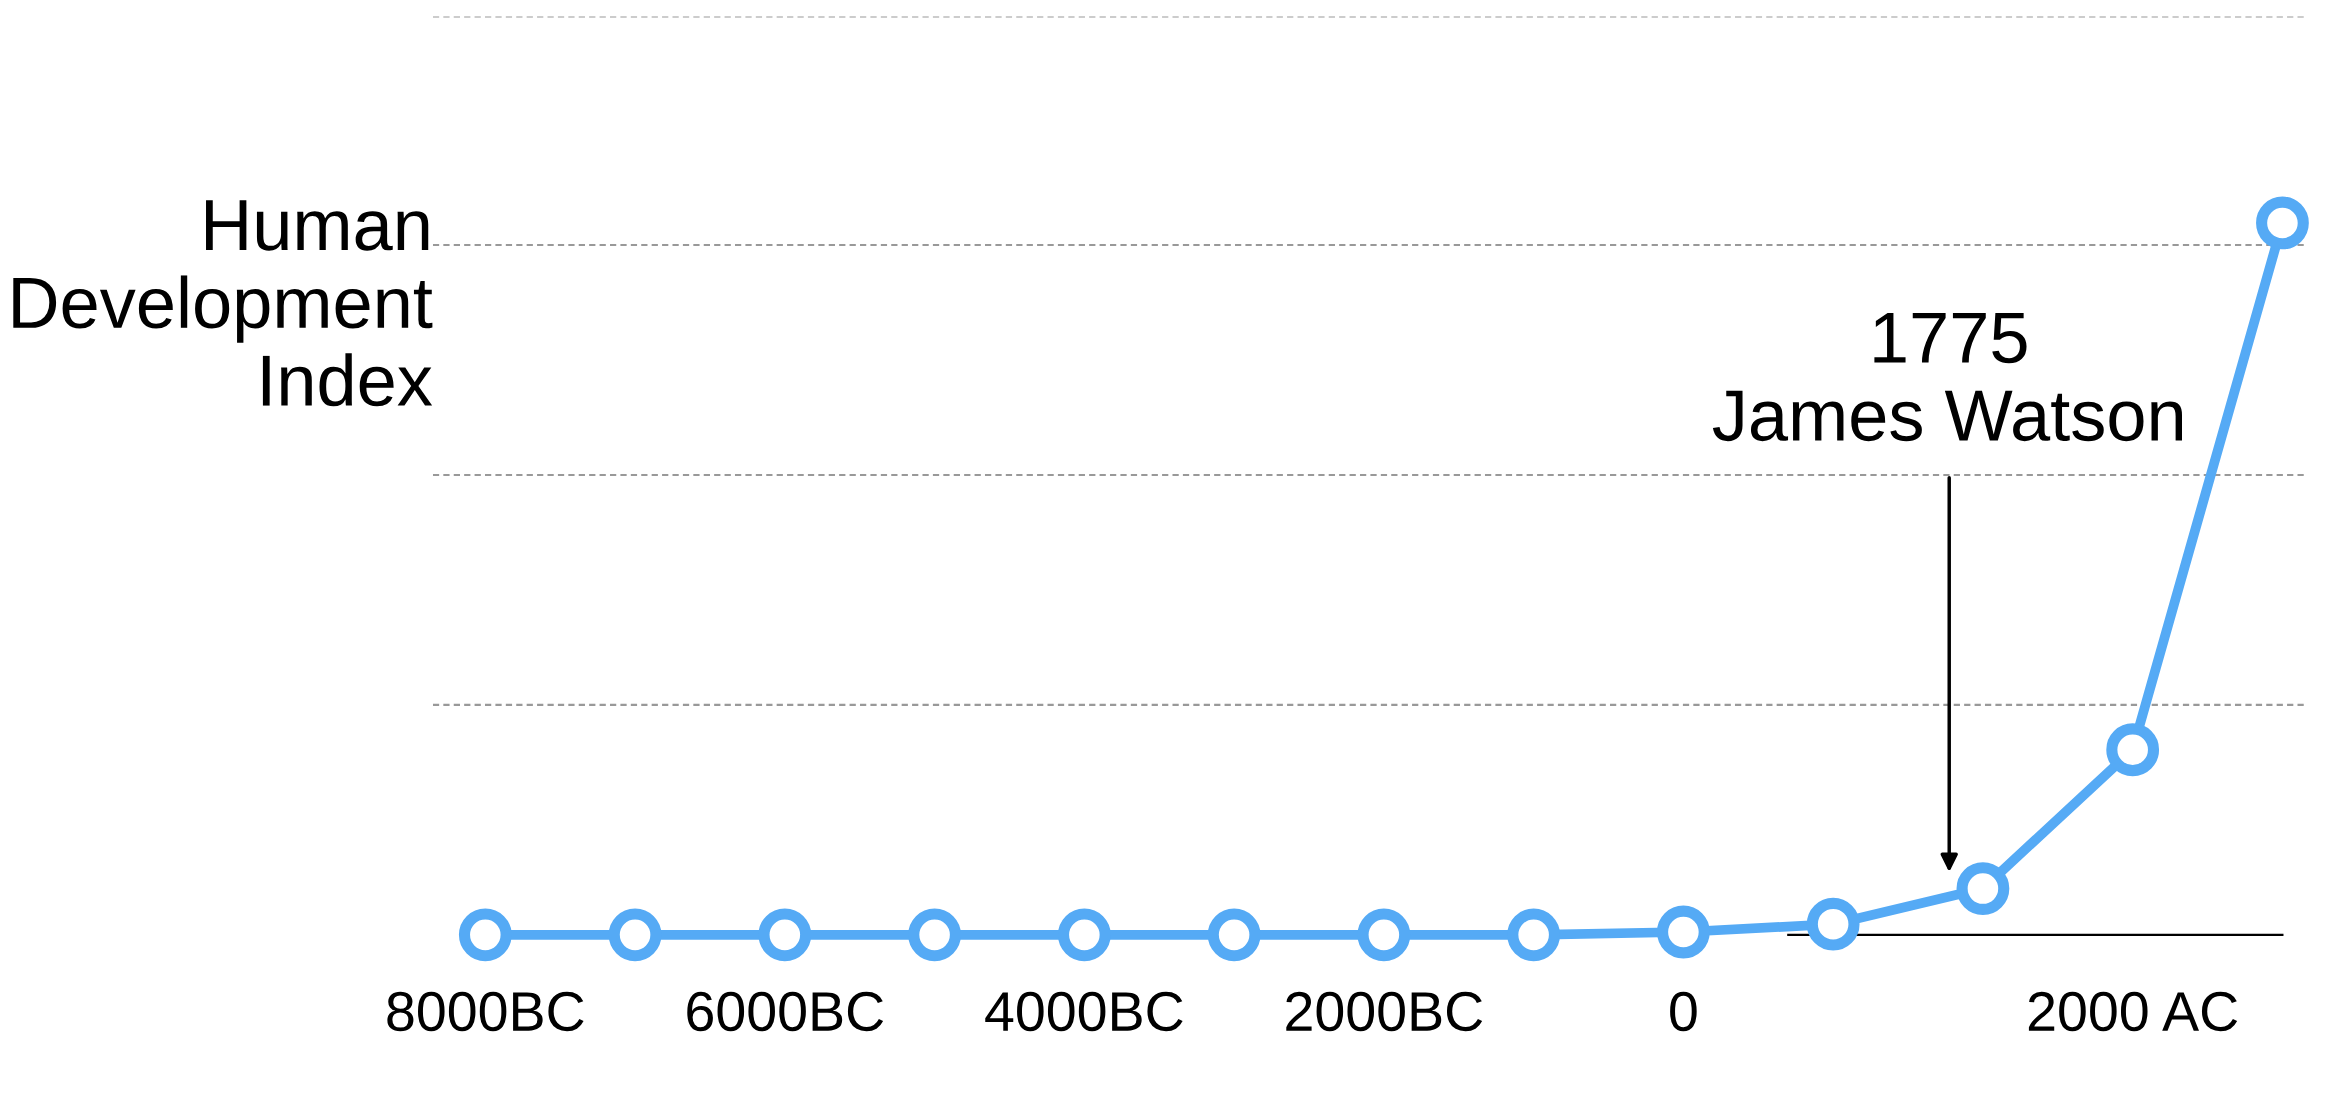 The width and height of the screenshot is (2340, 1102). Describe the element at coordinates (2133, 1011) in the screenshot. I see `x-tick-label: 2000 AC` at that location.